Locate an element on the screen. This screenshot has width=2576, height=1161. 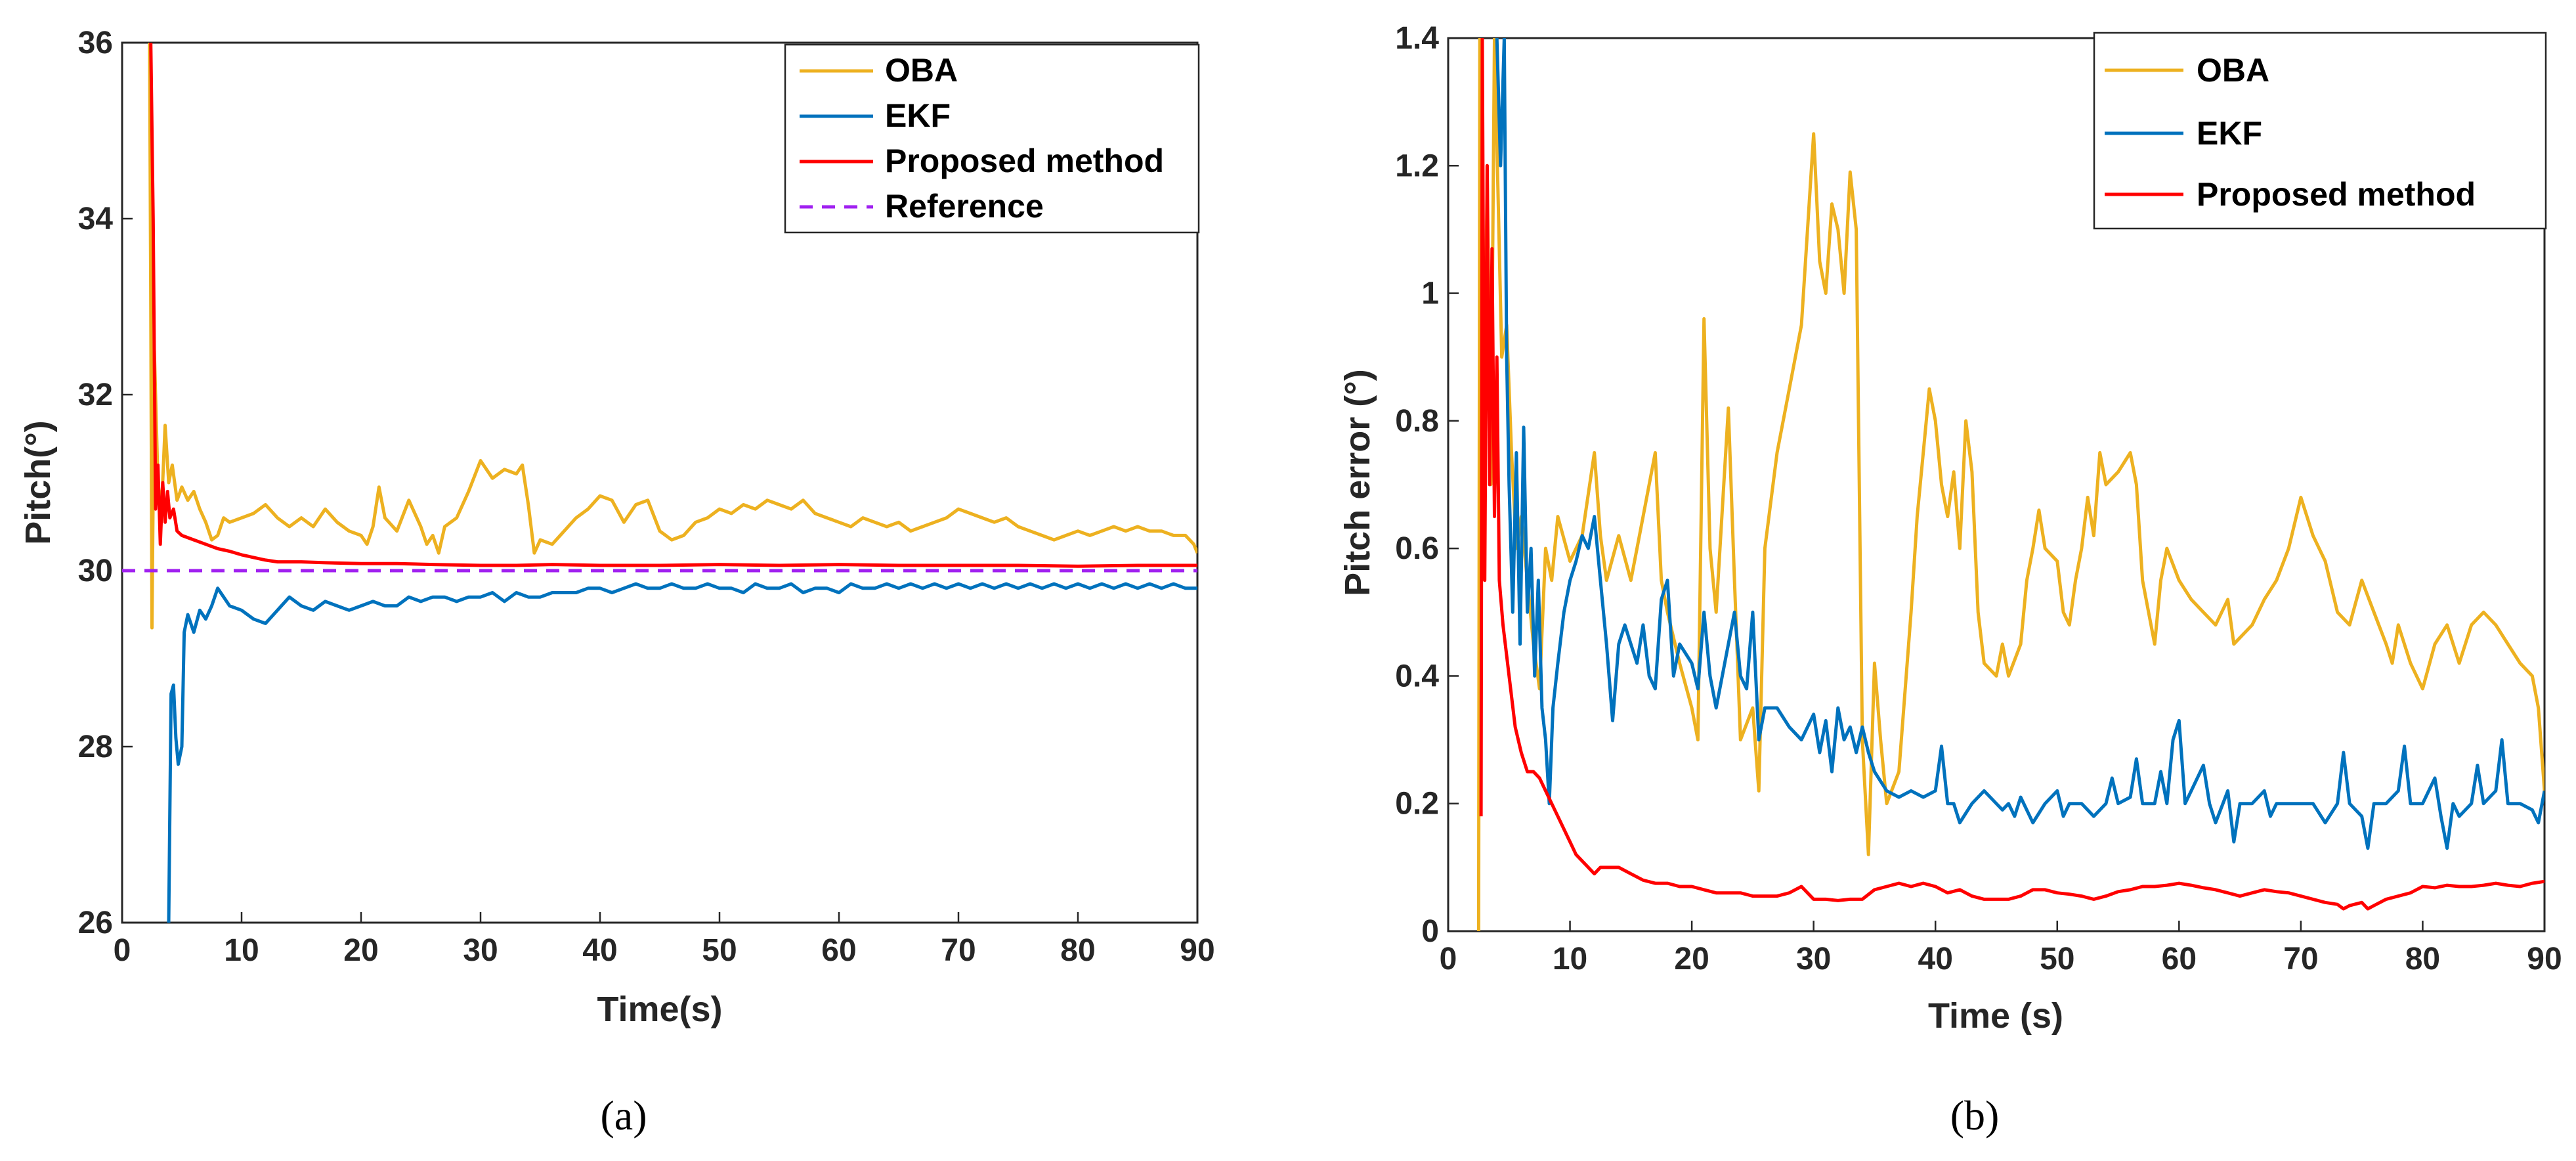
y-ticks-b: 0 0.2 0.4 0.6 0.8 1 1.2 1.4 is located at coordinates (1427, 485).